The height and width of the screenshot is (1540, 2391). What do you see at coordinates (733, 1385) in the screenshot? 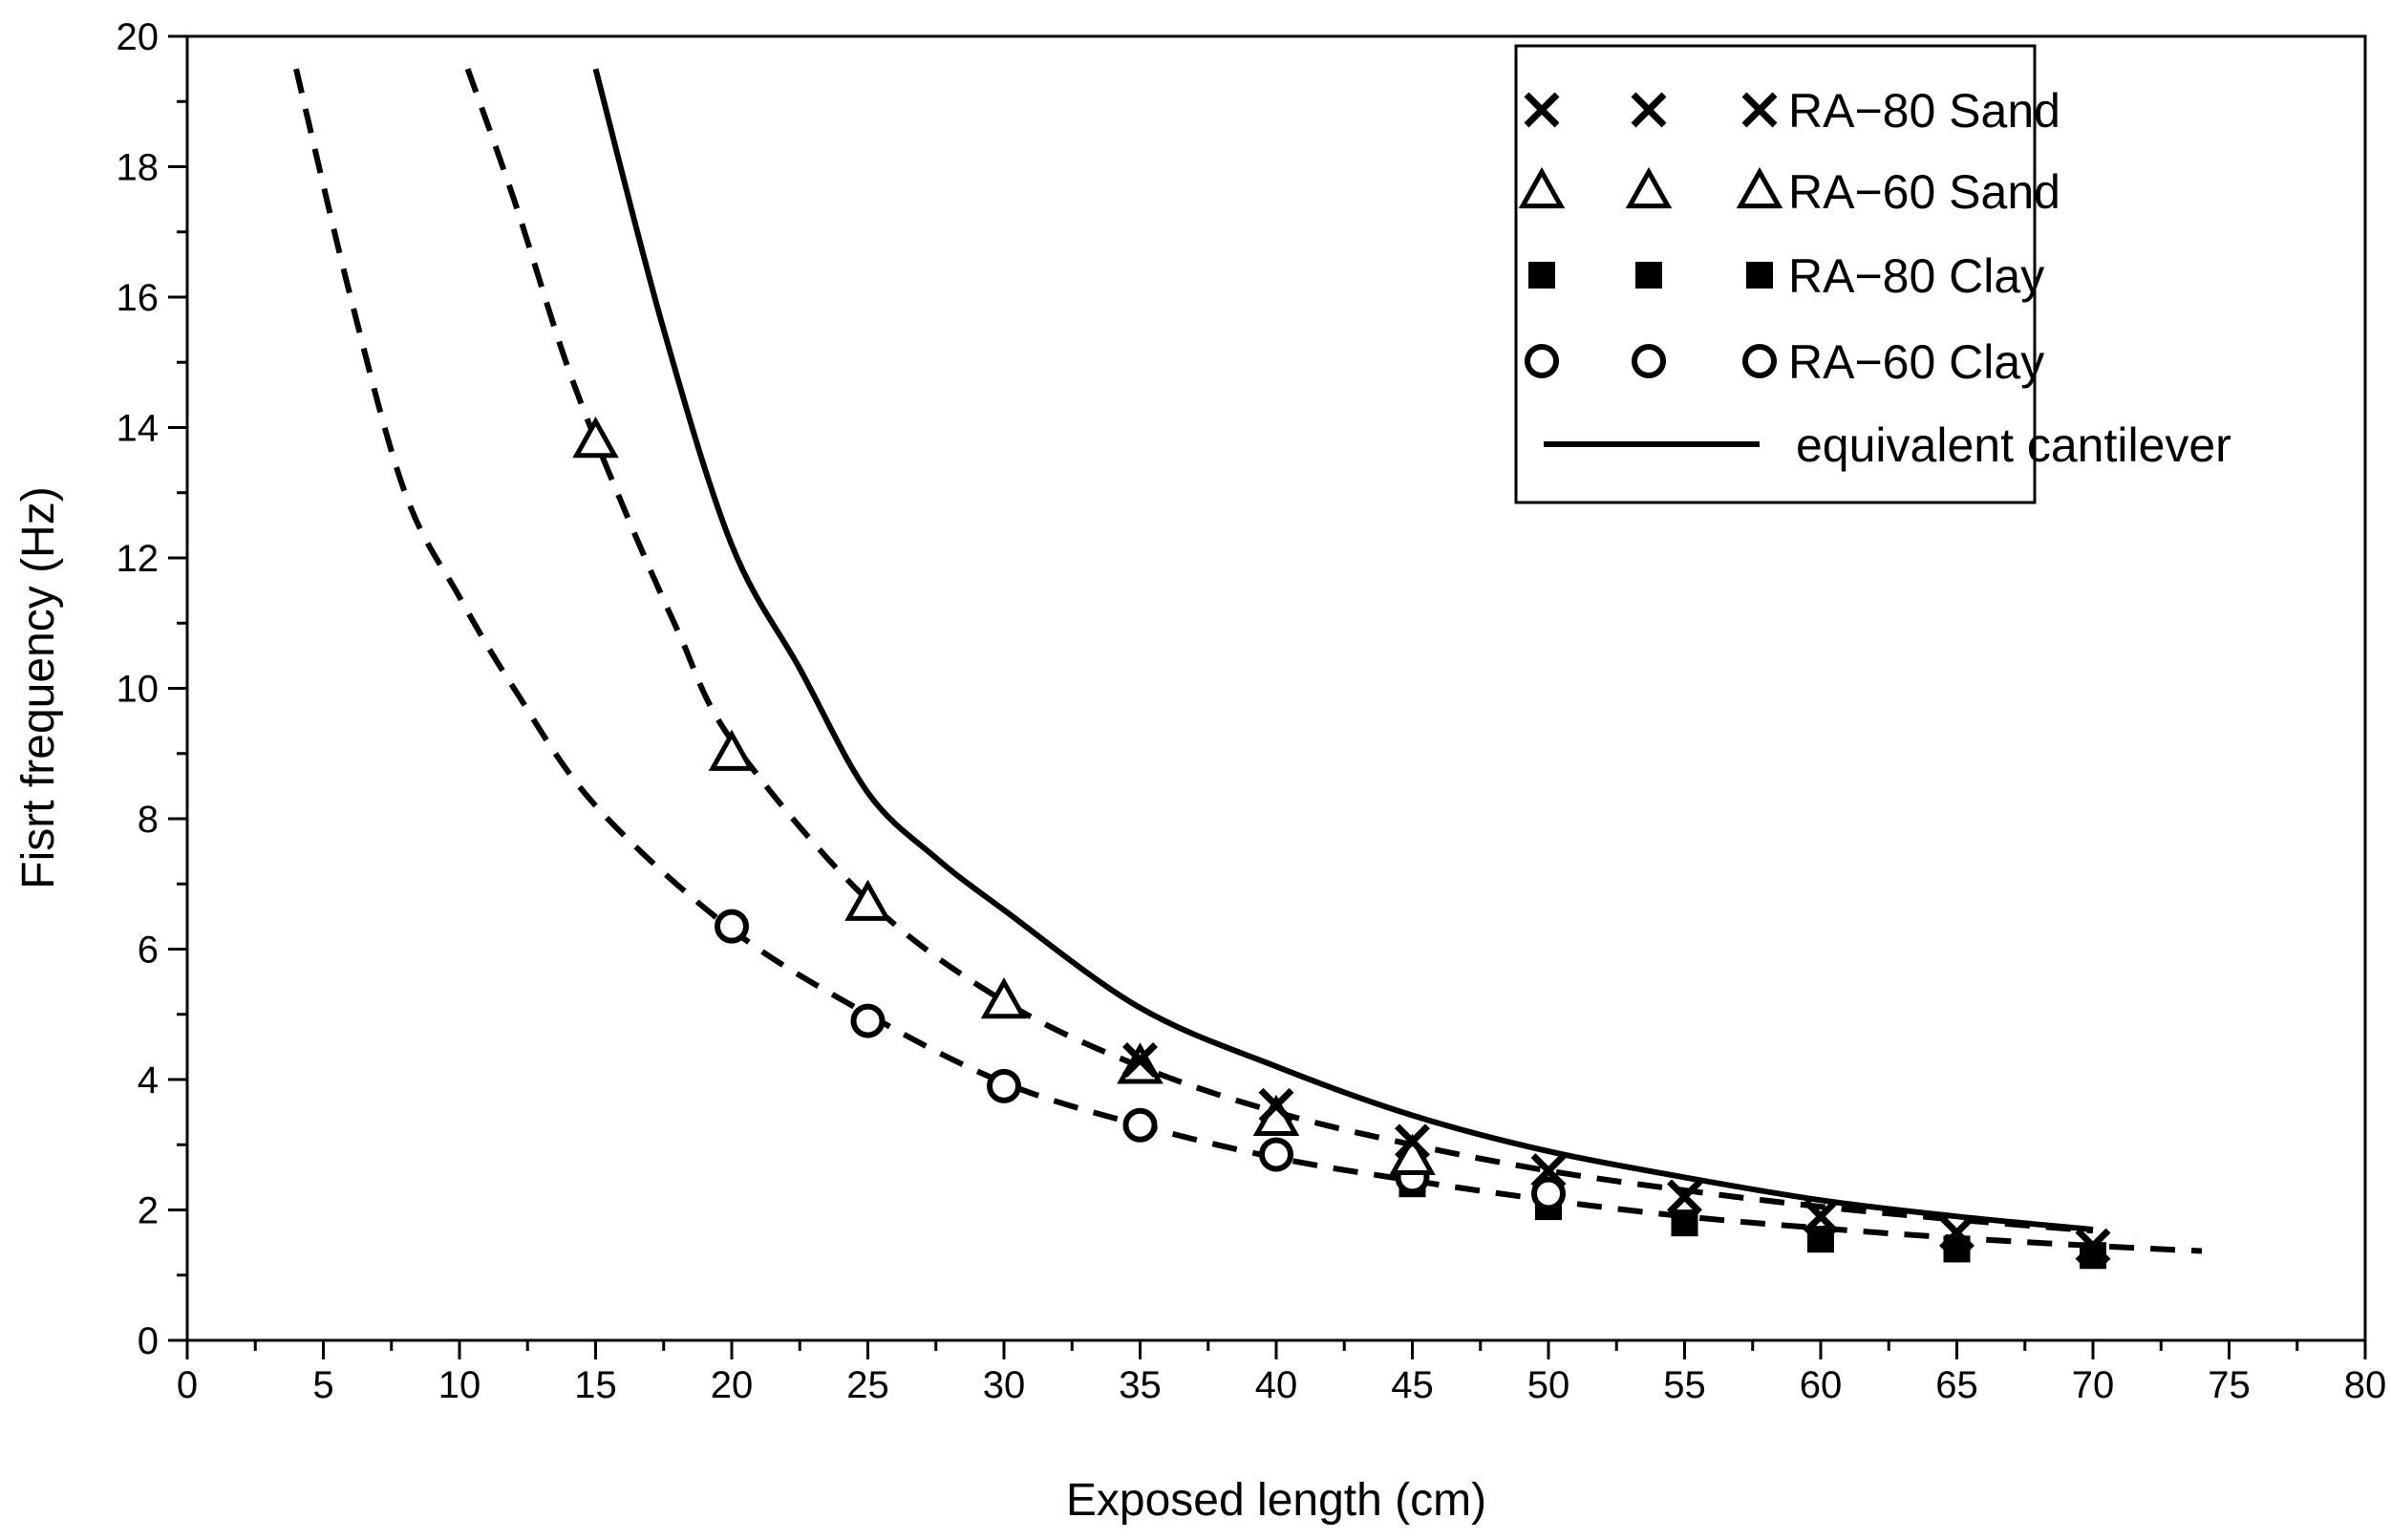
I see `x-tick-label: 20` at bounding box center [733, 1385].